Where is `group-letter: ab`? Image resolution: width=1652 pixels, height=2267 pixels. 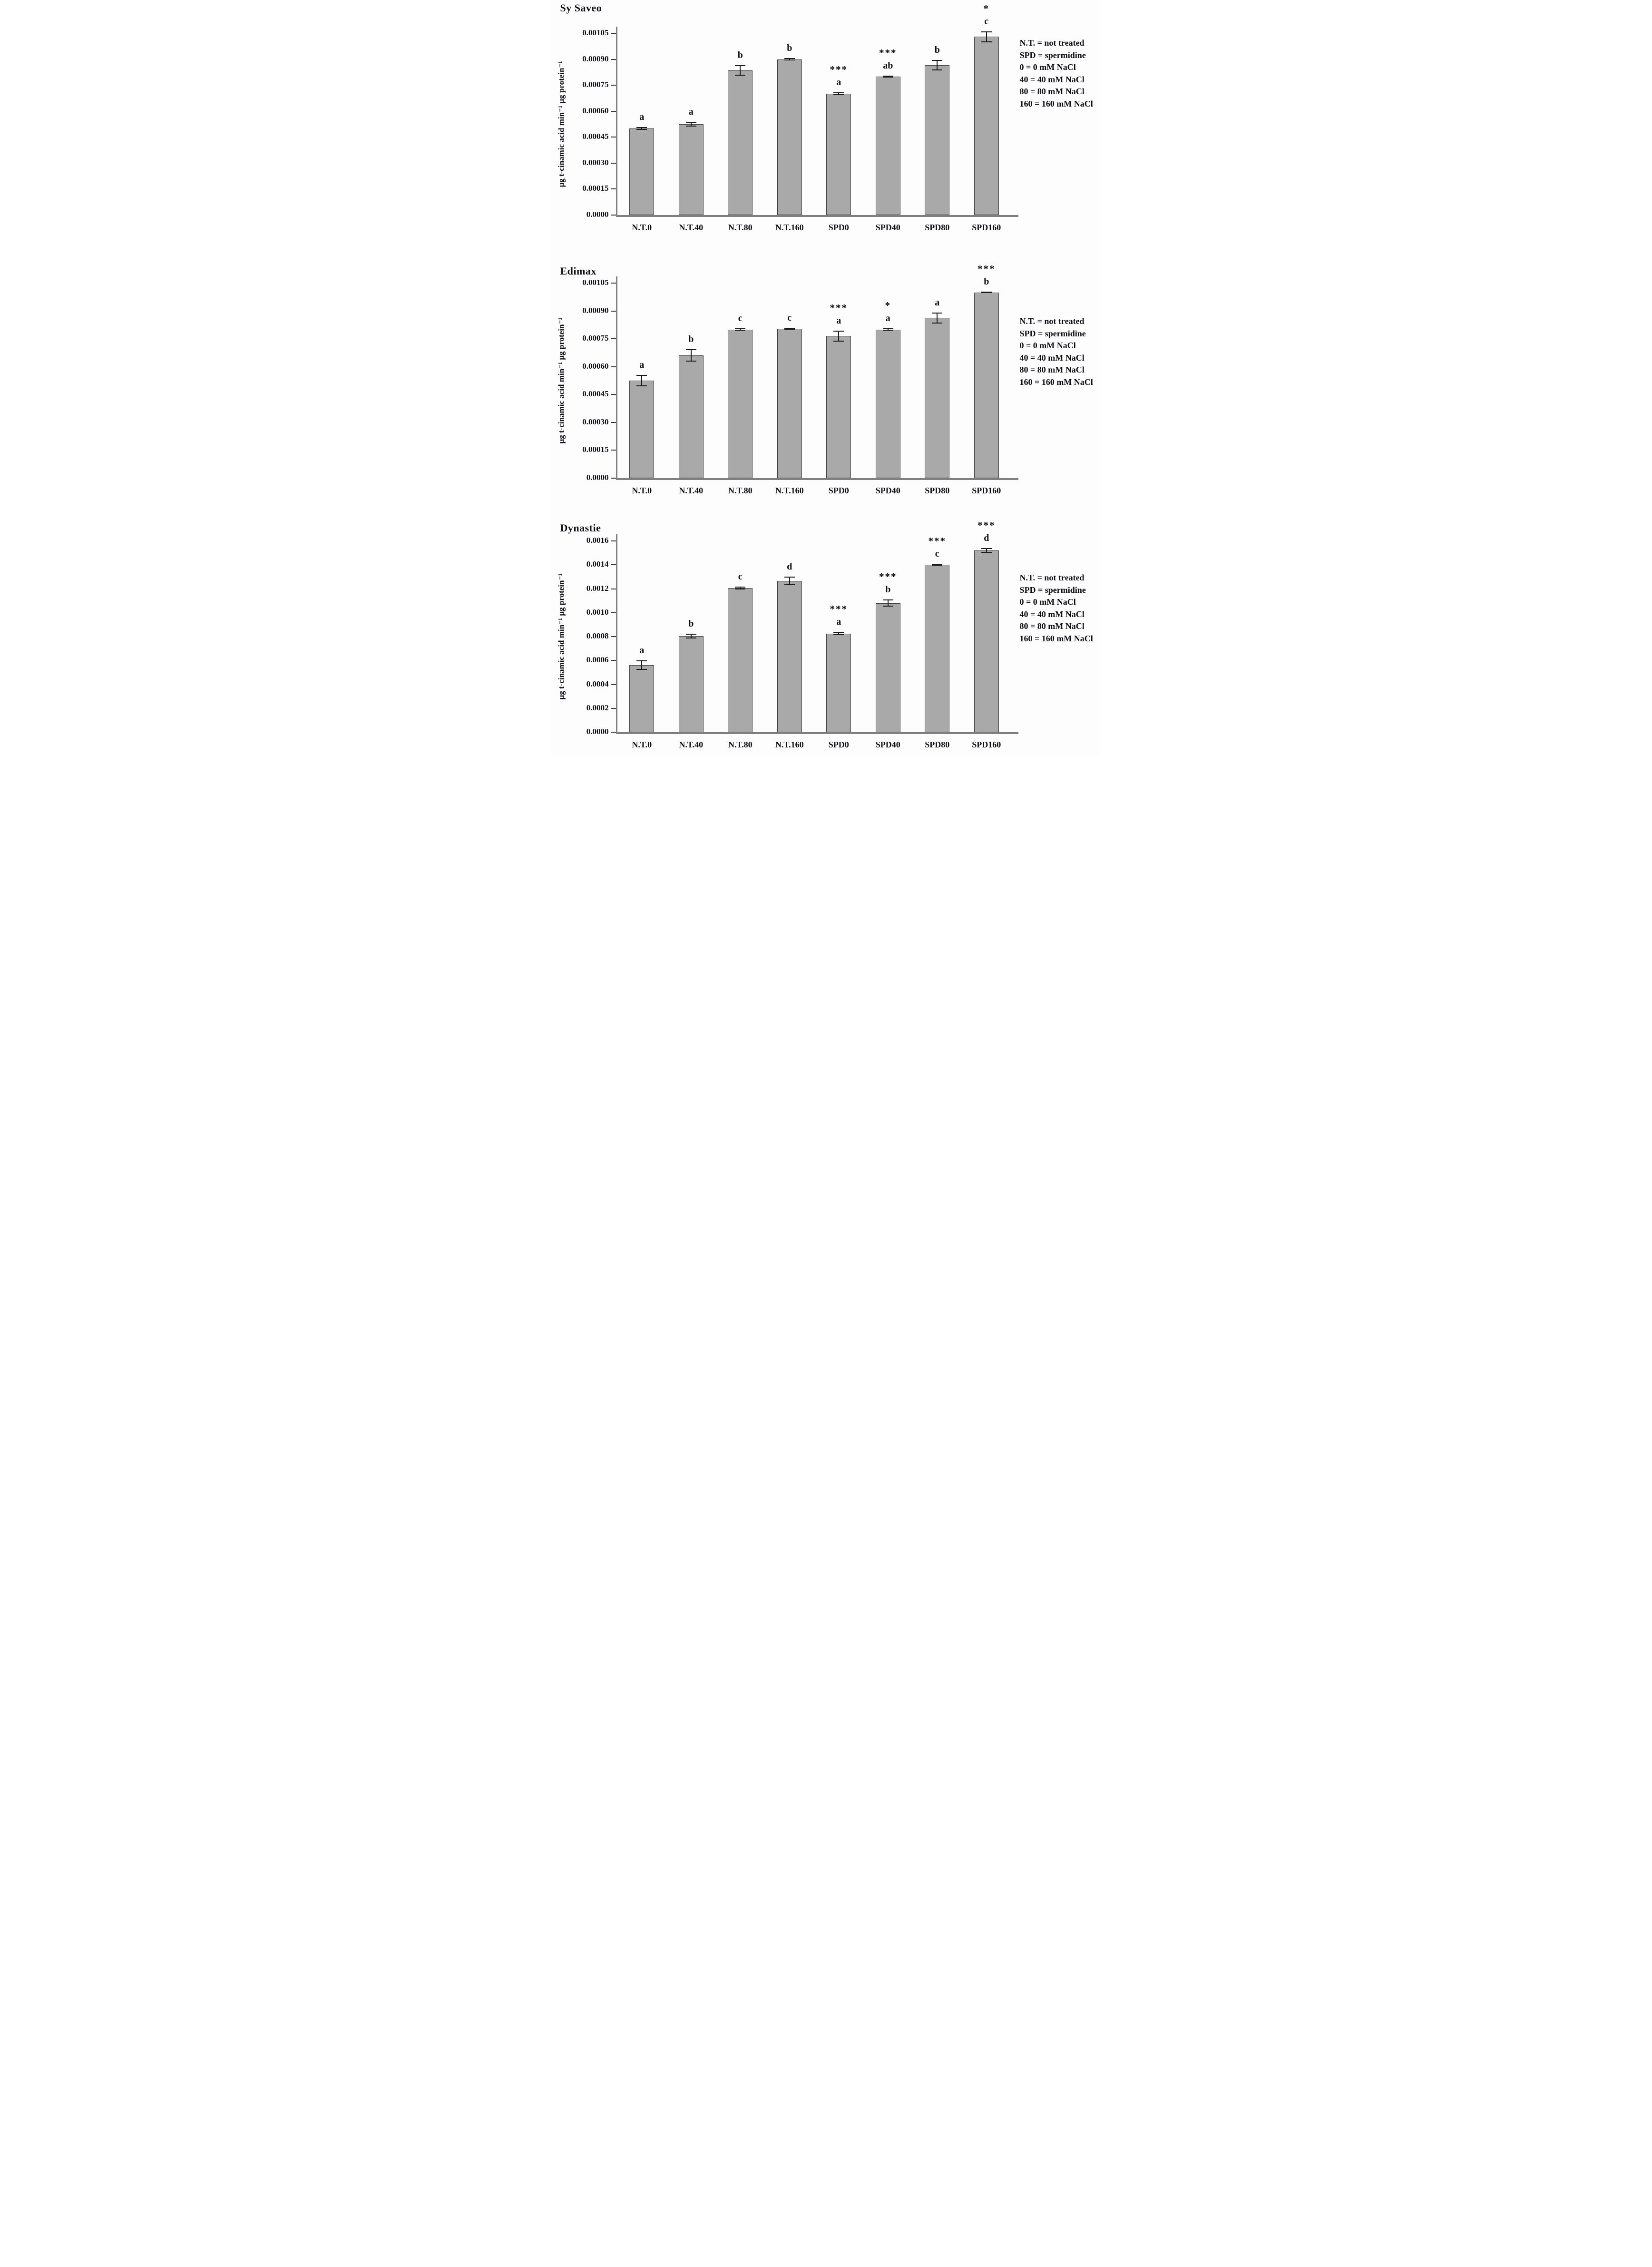
group-letter: ab is located at coordinates (888, 65).